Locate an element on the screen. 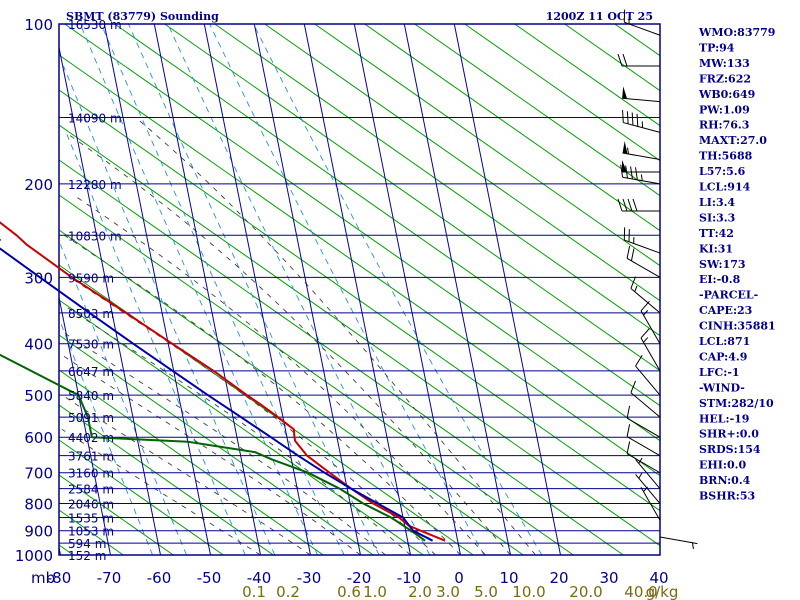  temperature-tick-label: -30 is located at coordinates (309, 578).